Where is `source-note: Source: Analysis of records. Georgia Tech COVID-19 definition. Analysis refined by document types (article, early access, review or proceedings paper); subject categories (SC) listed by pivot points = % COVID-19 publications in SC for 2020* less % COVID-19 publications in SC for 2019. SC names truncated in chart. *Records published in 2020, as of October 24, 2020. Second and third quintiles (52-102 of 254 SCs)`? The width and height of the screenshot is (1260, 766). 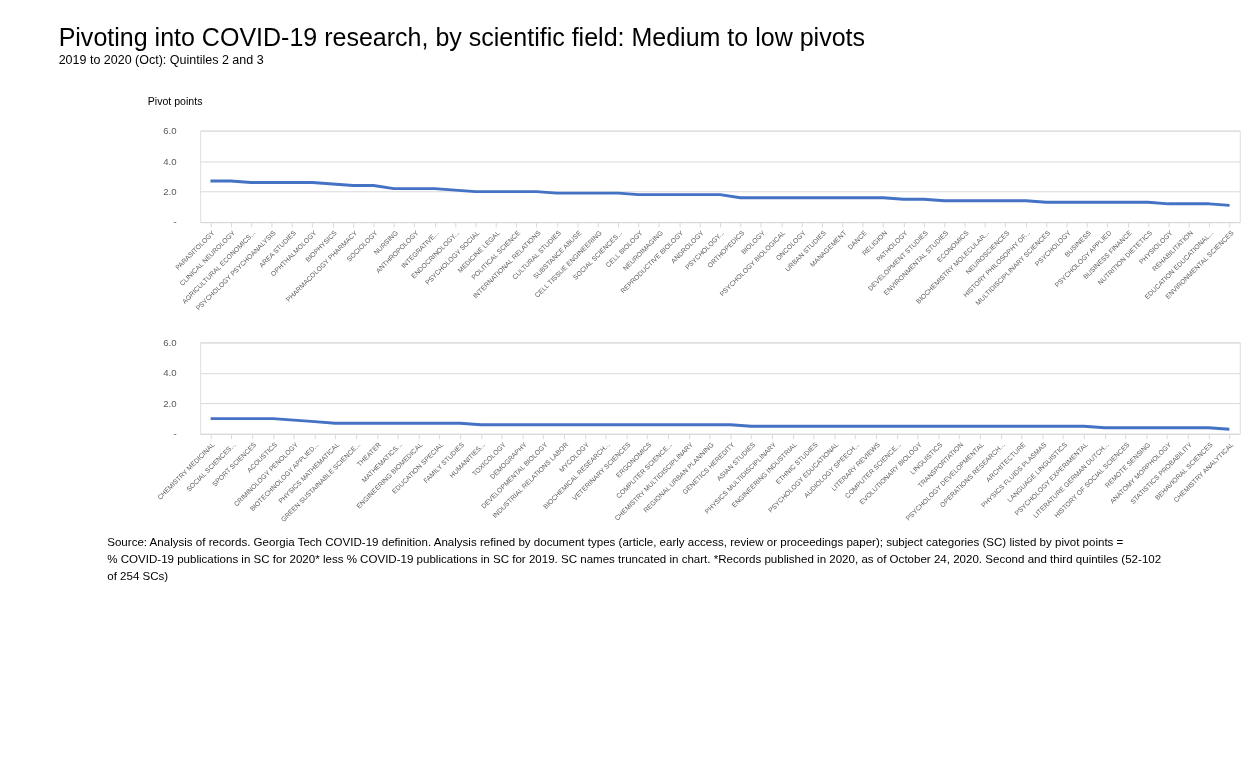 source-note: Source: Analysis of records. Georgia Tech COVID-19 definition. Analysis refined by document types (article, early access, review or proceedings paper); subject categories (SC) listed by pivot points = % COVID-19 publications in SC for 2020* less % COVID-19 publications in SC for 2019. SC names truncated in chart. *Records published in 2020, as of October 24, 2020. Second and third quintiles (52-102 of 254 SCs) is located at coordinates (634, 559).